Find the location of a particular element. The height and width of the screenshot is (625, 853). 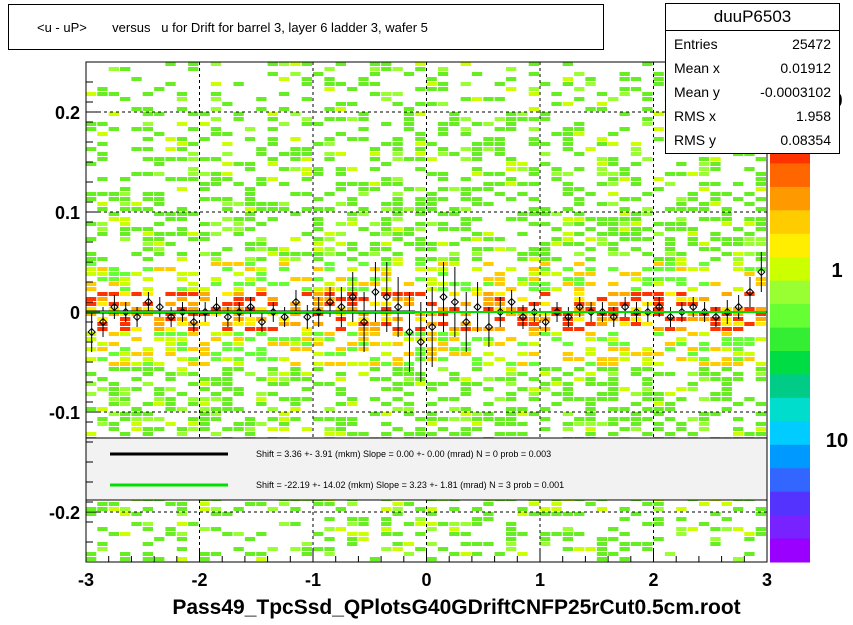

x-tick-label: -3 is located at coordinates (86, 580).